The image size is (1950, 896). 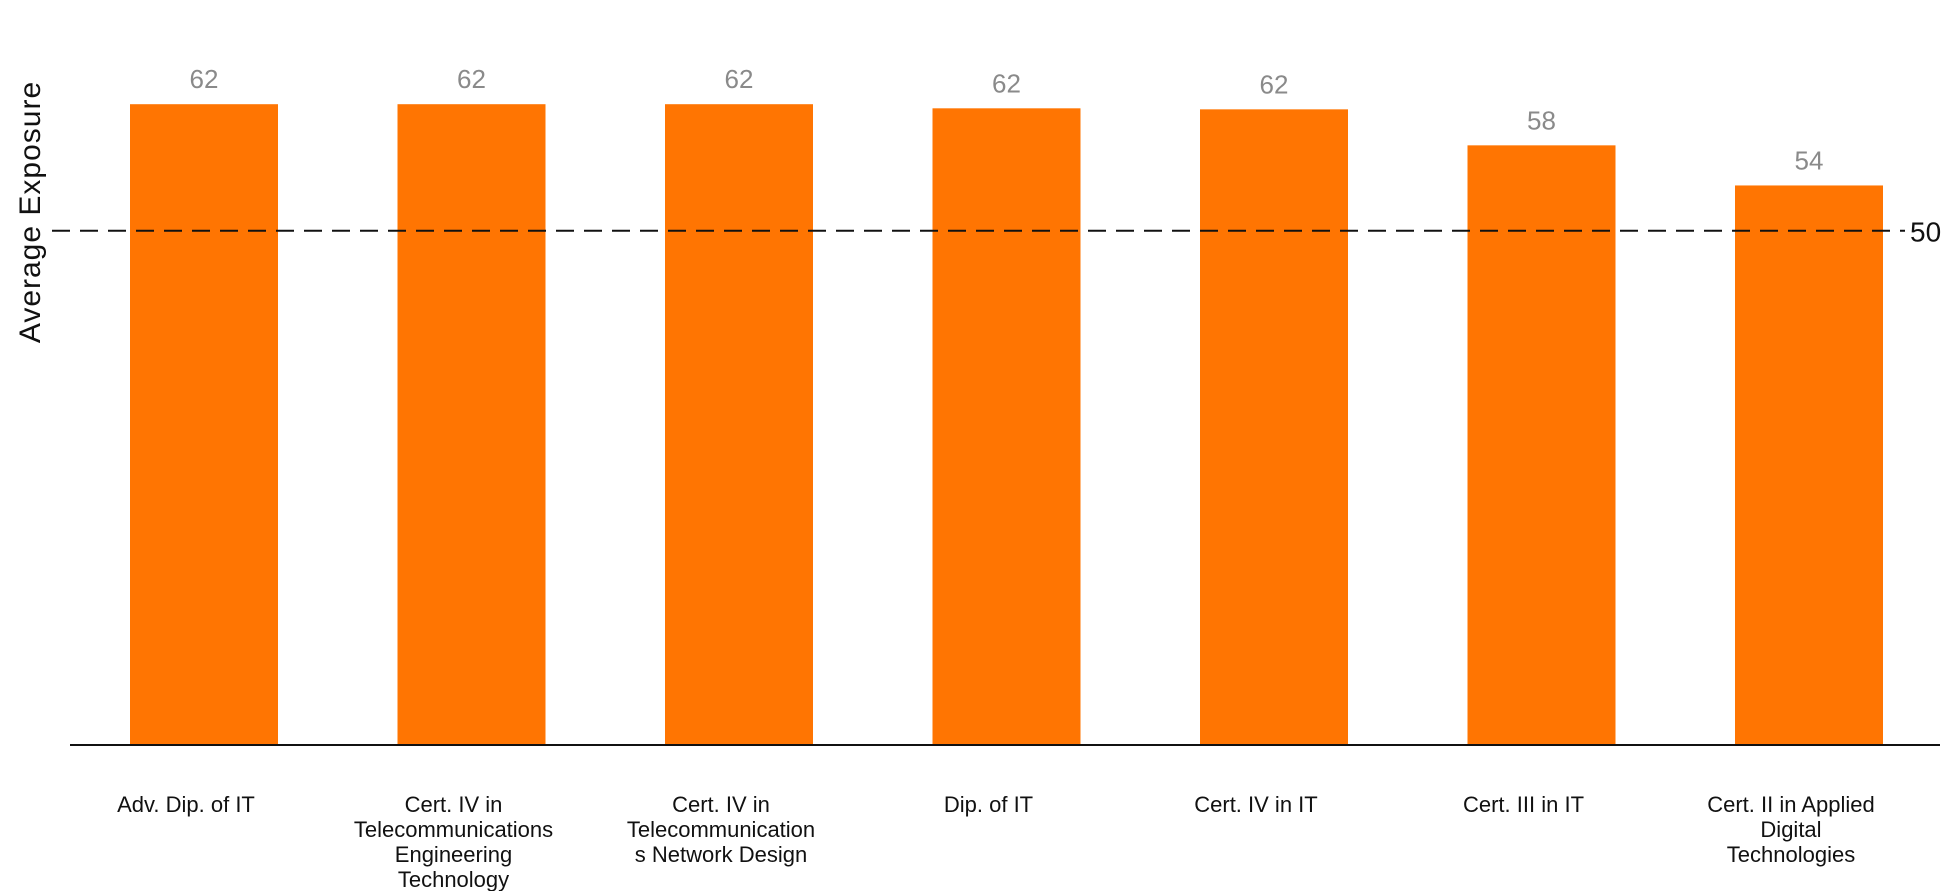 I want to click on value-label-7: 54, so click(x=1809, y=160).